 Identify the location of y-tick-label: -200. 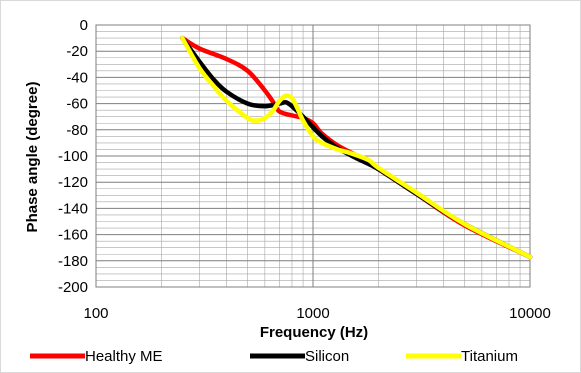
(73, 287).